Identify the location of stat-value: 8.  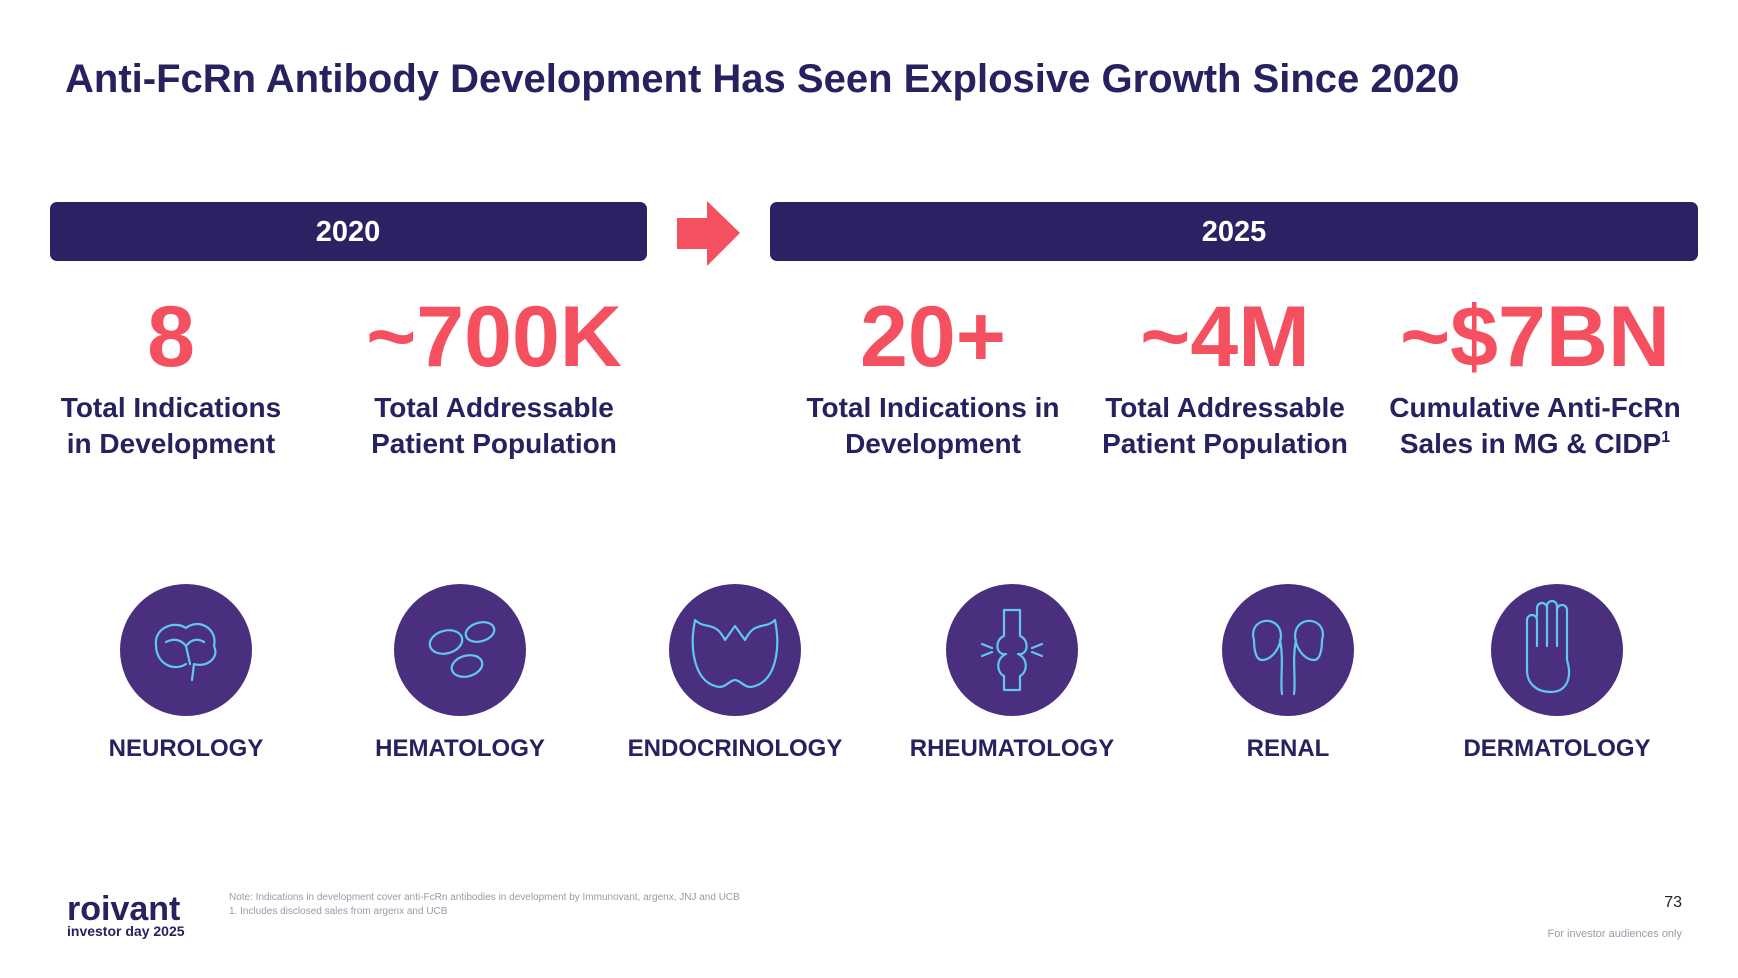
(171, 337).